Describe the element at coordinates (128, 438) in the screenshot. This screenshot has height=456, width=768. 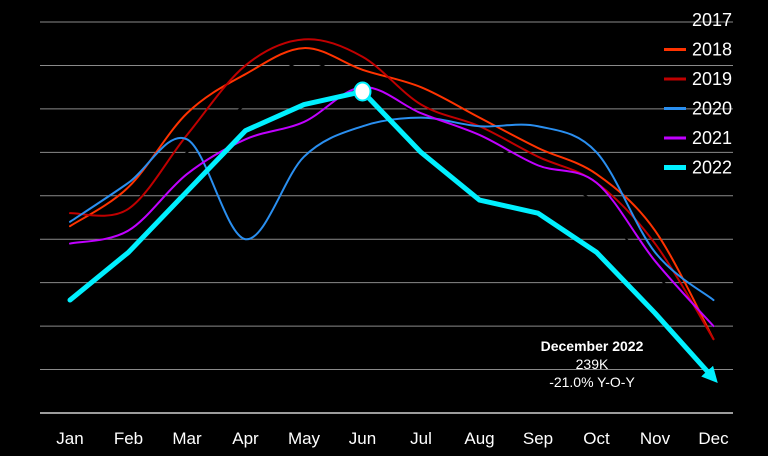
I see `x-tick-label: Feb` at that location.